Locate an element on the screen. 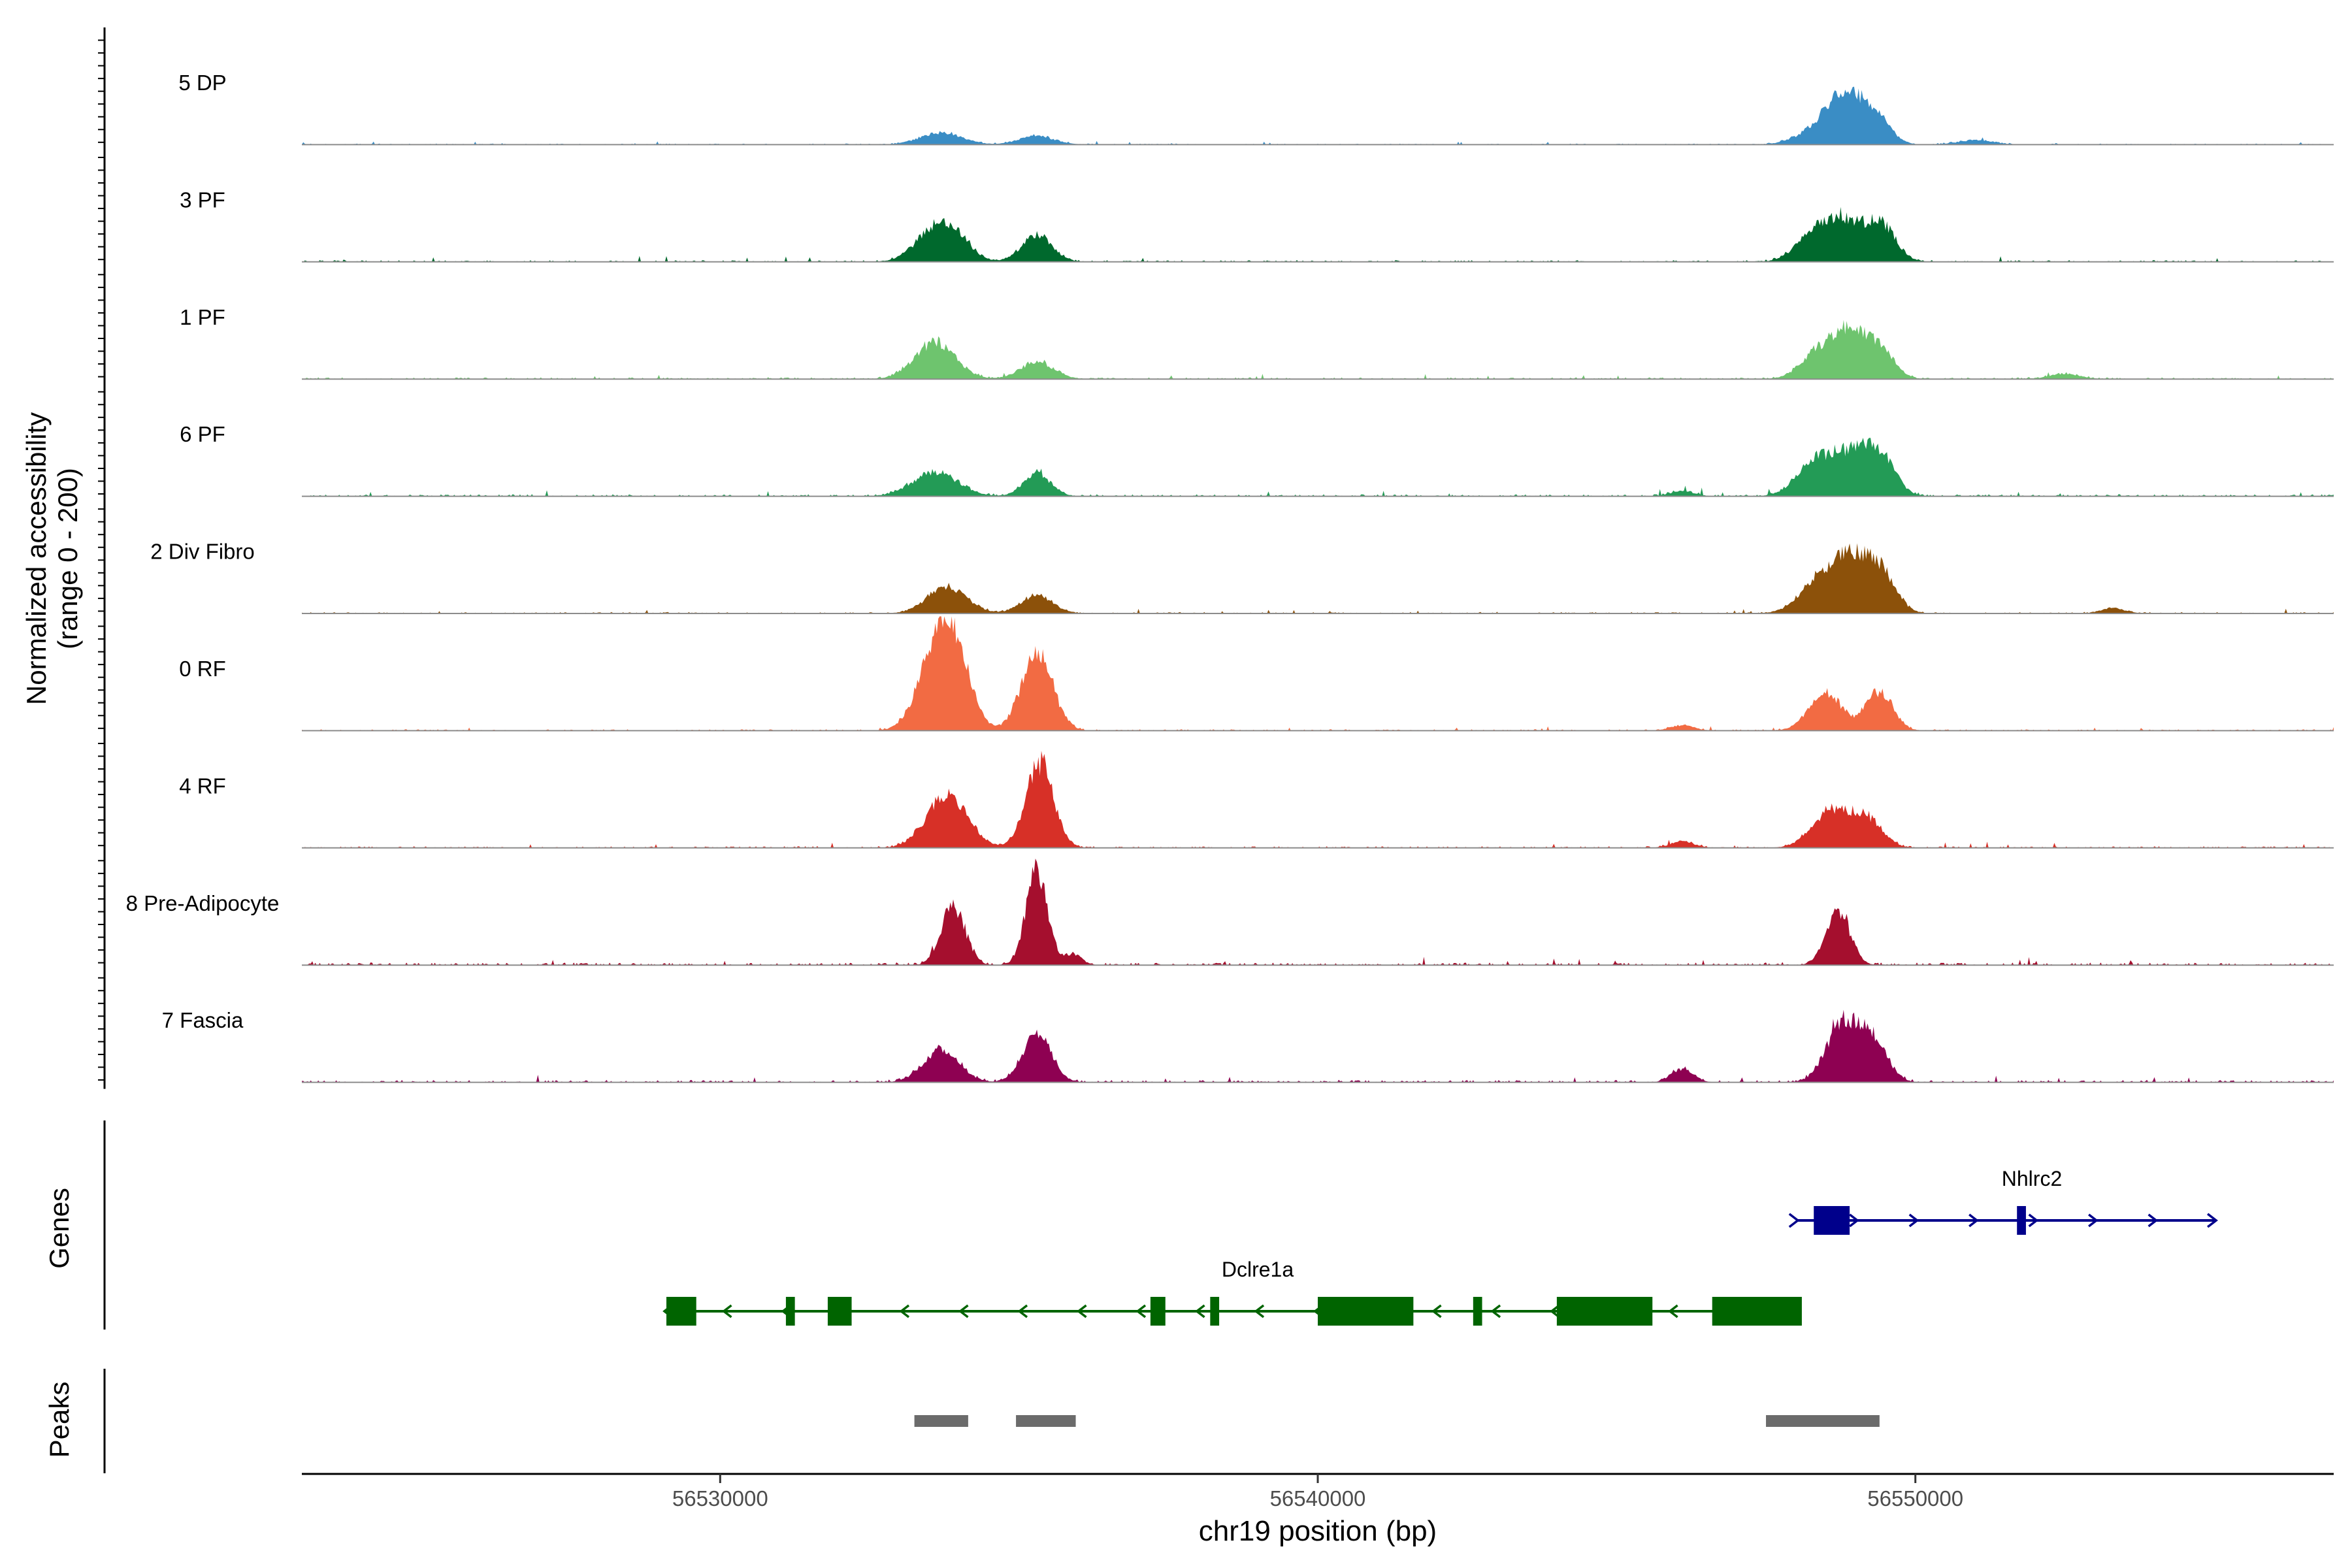 This screenshot has height=1568, width=2352. track-label: 6 PF is located at coordinates (202, 434).